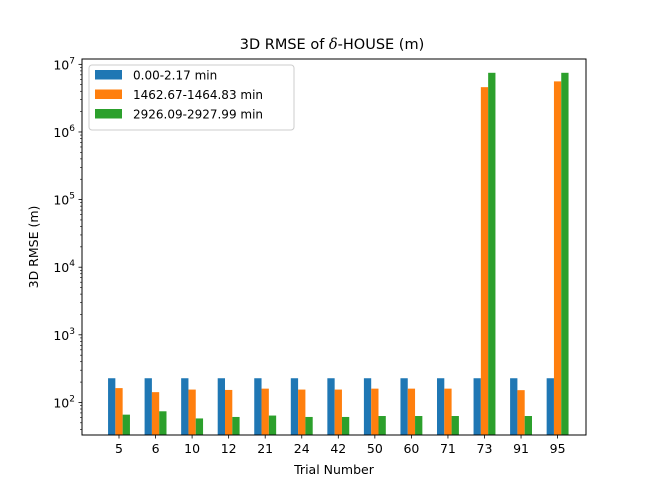 The height and width of the screenshot is (490, 654). What do you see at coordinates (108, 94) in the screenshot?
I see `legend-swatch-series2` at bounding box center [108, 94].